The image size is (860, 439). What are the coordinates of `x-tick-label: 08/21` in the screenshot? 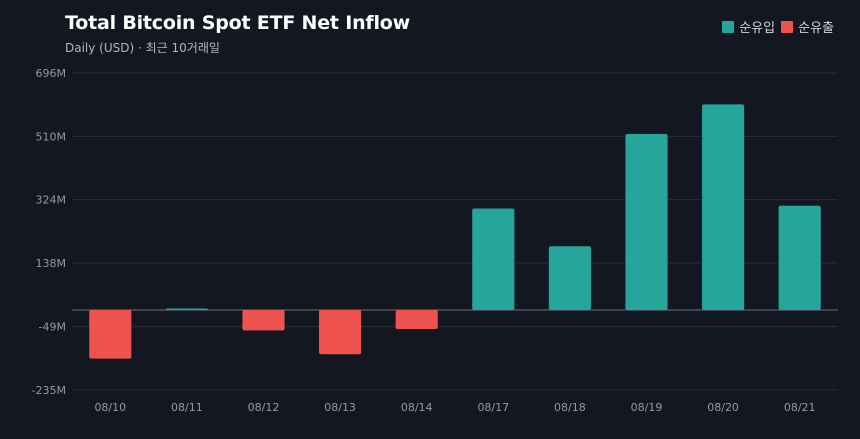 It's located at (800, 407).